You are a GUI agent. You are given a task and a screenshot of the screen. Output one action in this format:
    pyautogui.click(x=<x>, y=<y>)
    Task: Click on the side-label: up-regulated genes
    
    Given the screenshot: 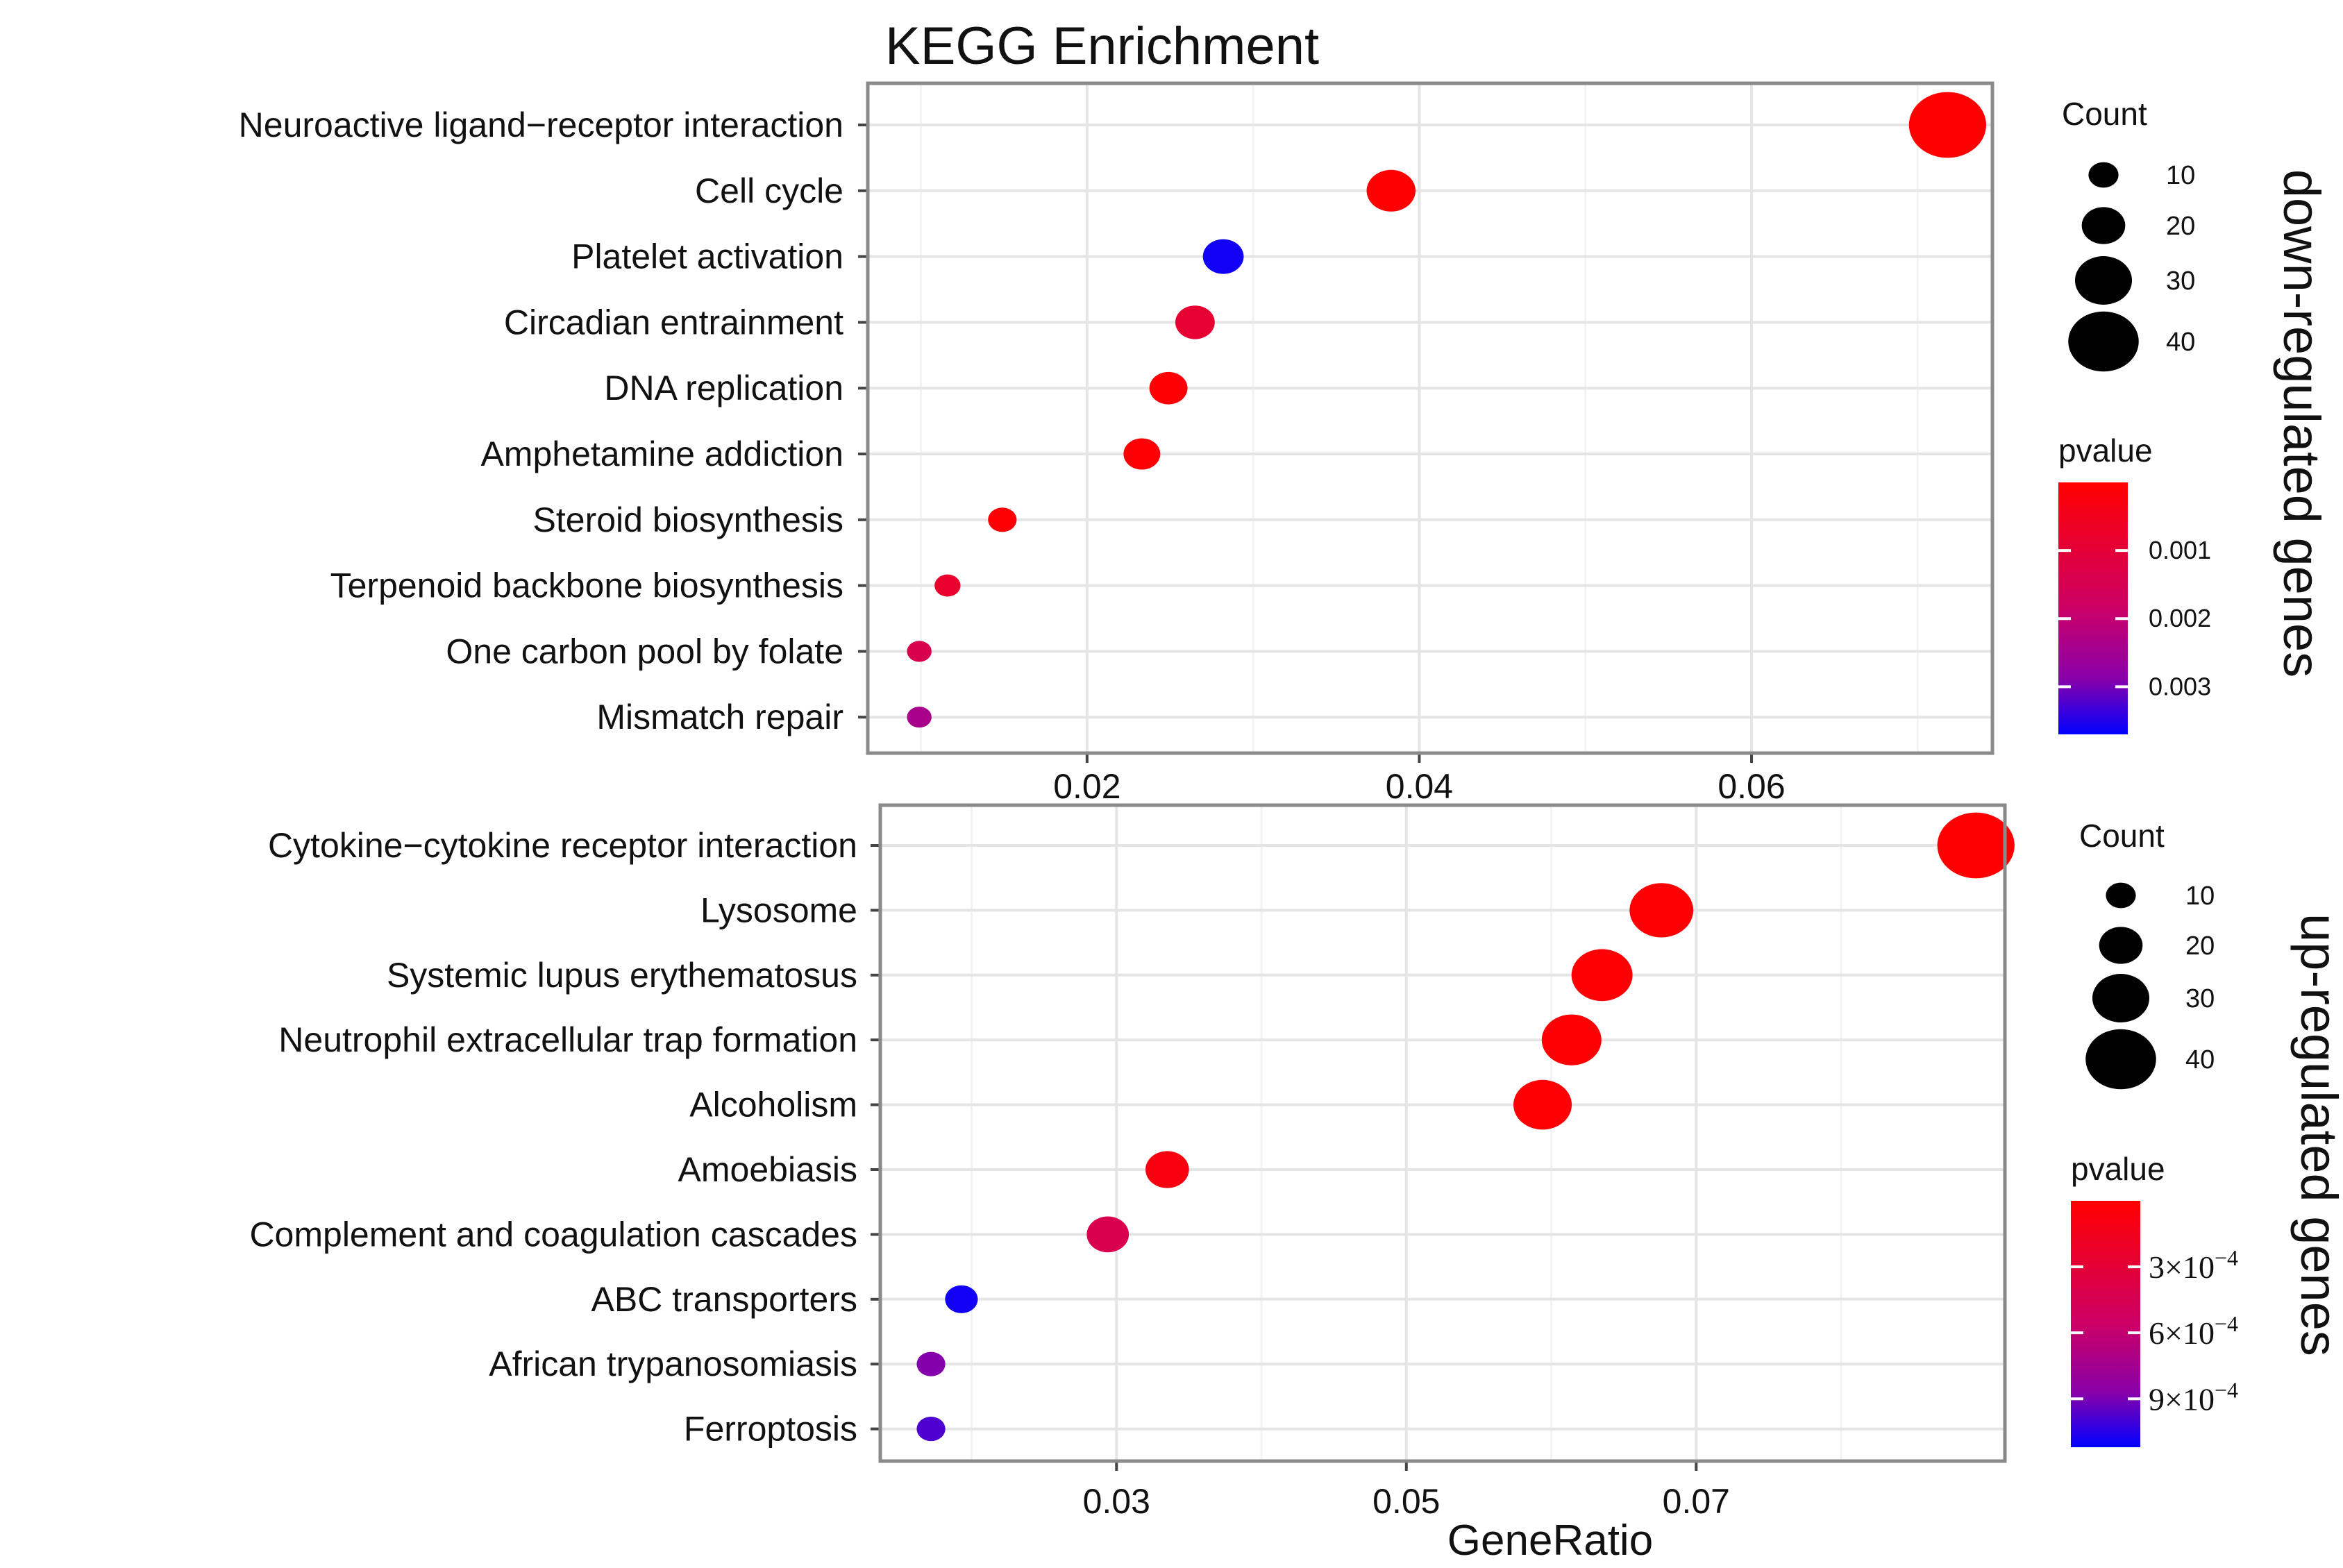 What is the action you would take?
    pyautogui.click(x=2316, y=1134)
    